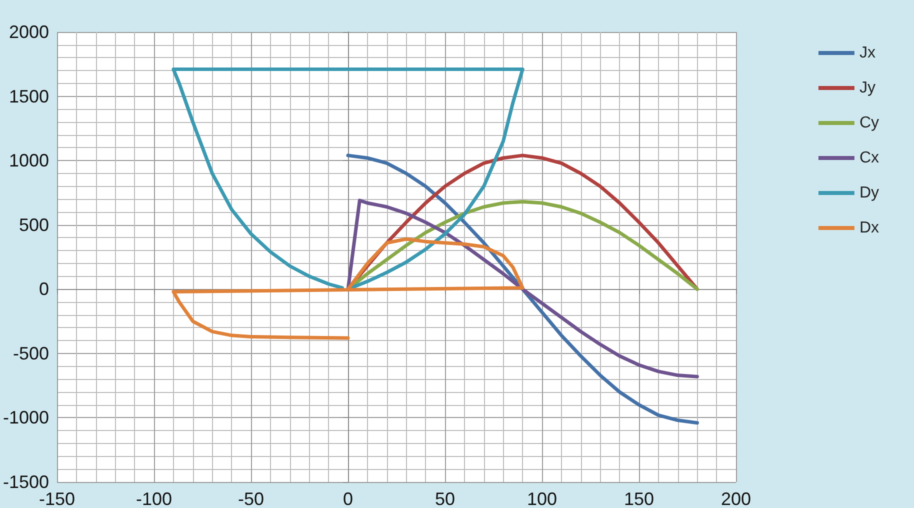 The width and height of the screenshot is (914, 508). I want to click on x-tick-label: 150, so click(639, 498).